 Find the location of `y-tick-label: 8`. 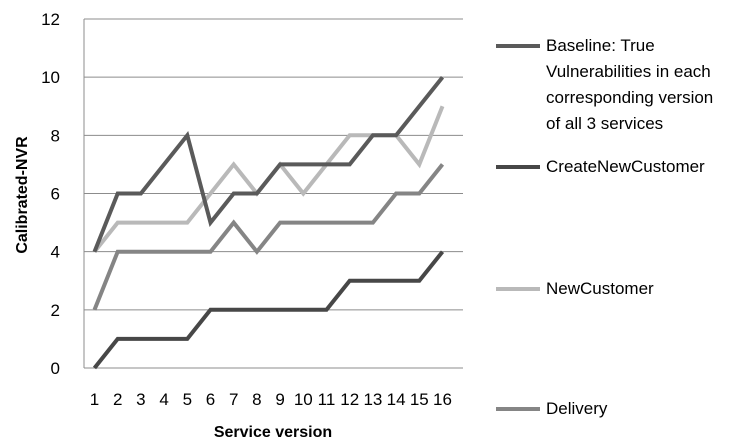

y-tick-label: 8 is located at coordinates (55, 135).